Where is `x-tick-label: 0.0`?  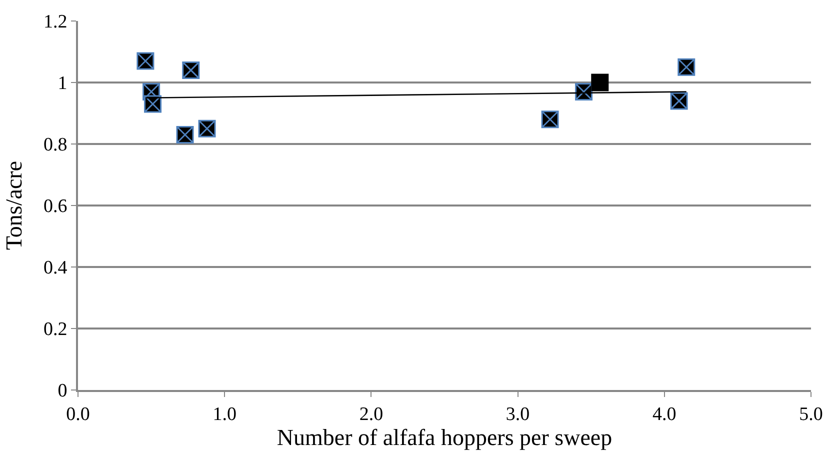
x-tick-label: 0.0 is located at coordinates (78, 414).